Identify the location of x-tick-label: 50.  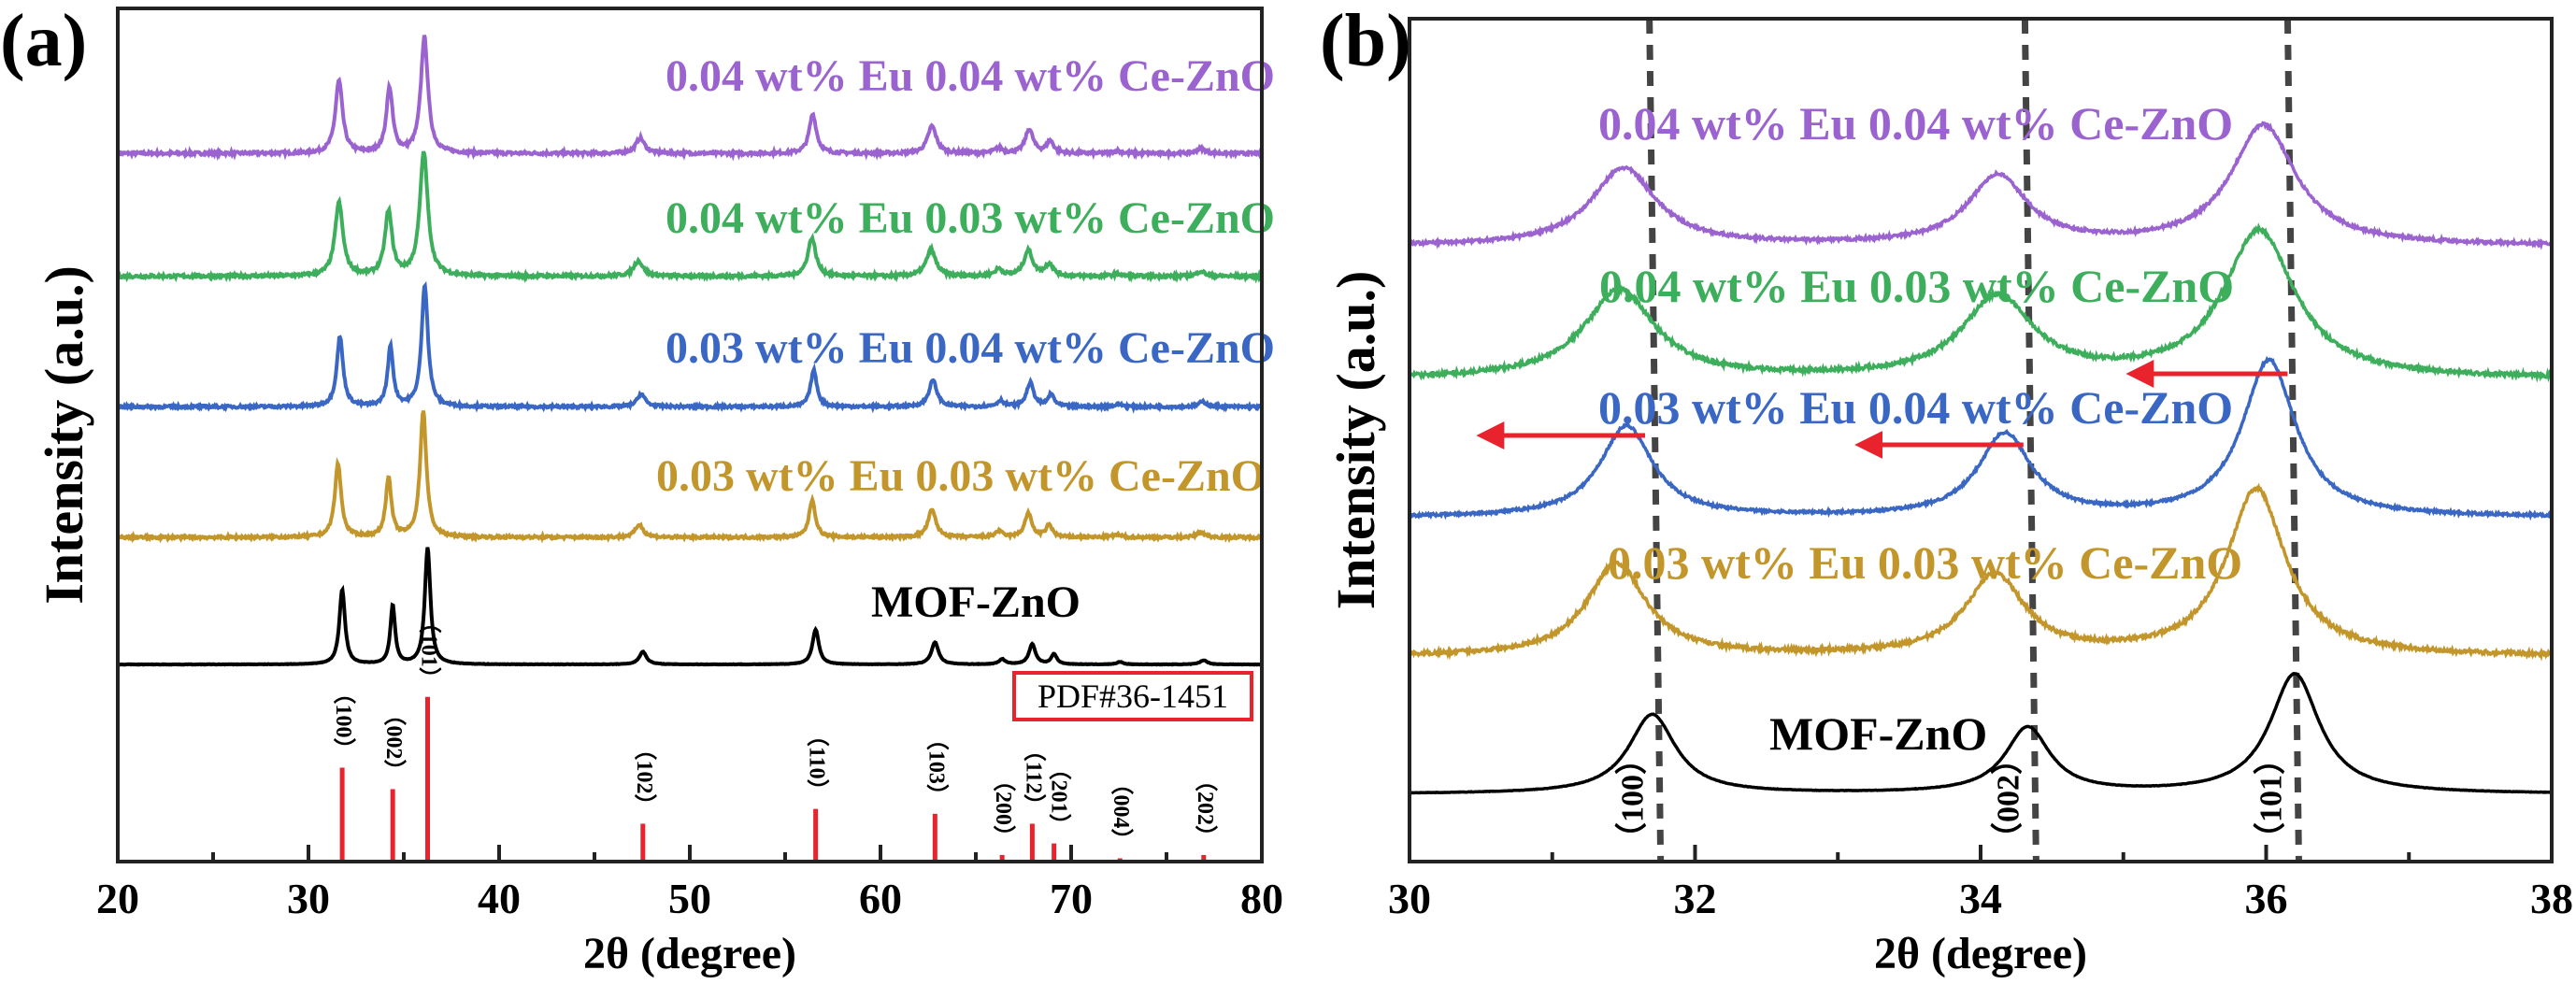
(689, 898).